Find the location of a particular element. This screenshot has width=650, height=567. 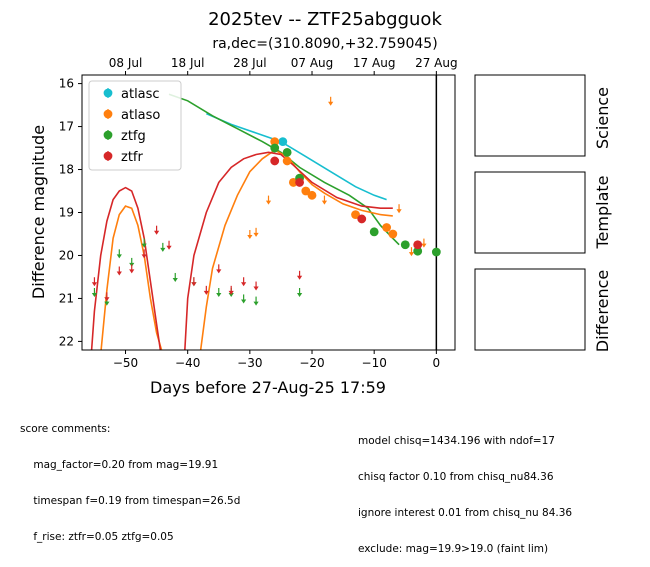

chart-title: 2025tev -- ZTF25abgguok is located at coordinates (325, 19).